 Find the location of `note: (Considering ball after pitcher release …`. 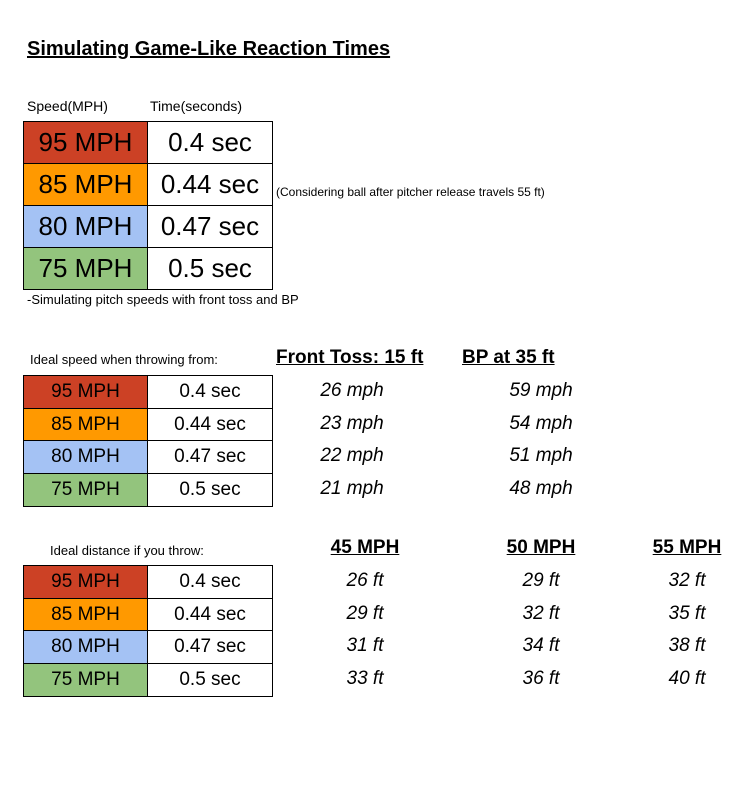

note: (Considering ball after pitcher release … is located at coordinates (410, 192).